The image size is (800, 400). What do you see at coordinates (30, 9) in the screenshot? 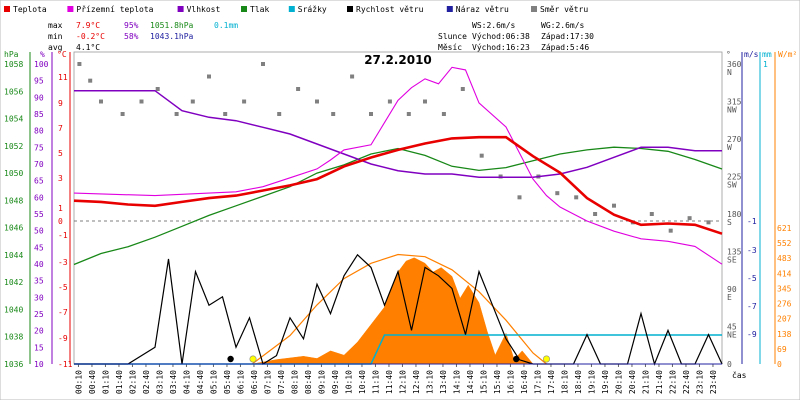
I see `legend-label-0: Teplota` at bounding box center [30, 9].